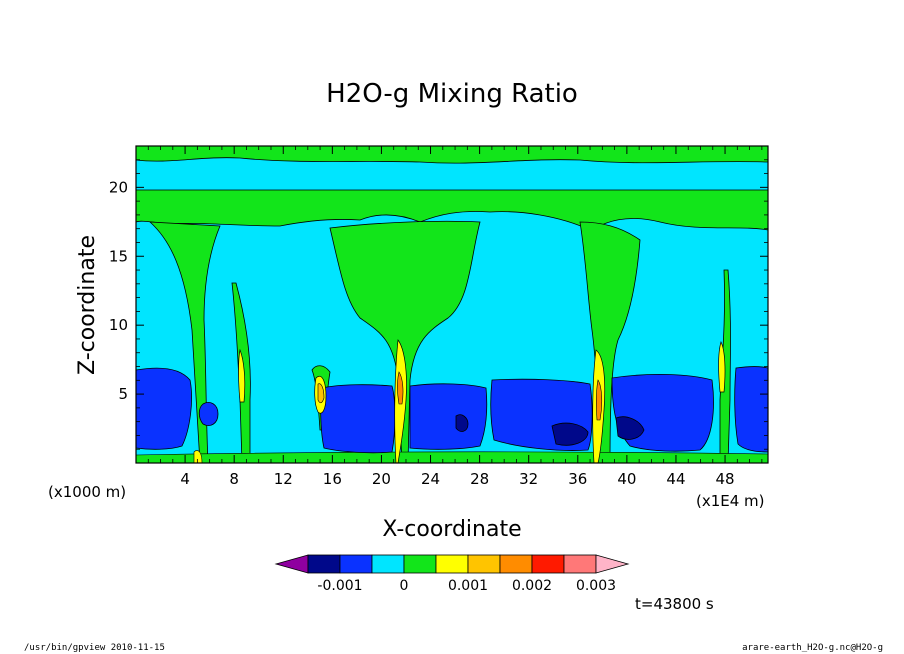 The image size is (904, 654). Describe the element at coordinates (451, 529) in the screenshot. I see `x-axis-label: X-coordinate` at that location.